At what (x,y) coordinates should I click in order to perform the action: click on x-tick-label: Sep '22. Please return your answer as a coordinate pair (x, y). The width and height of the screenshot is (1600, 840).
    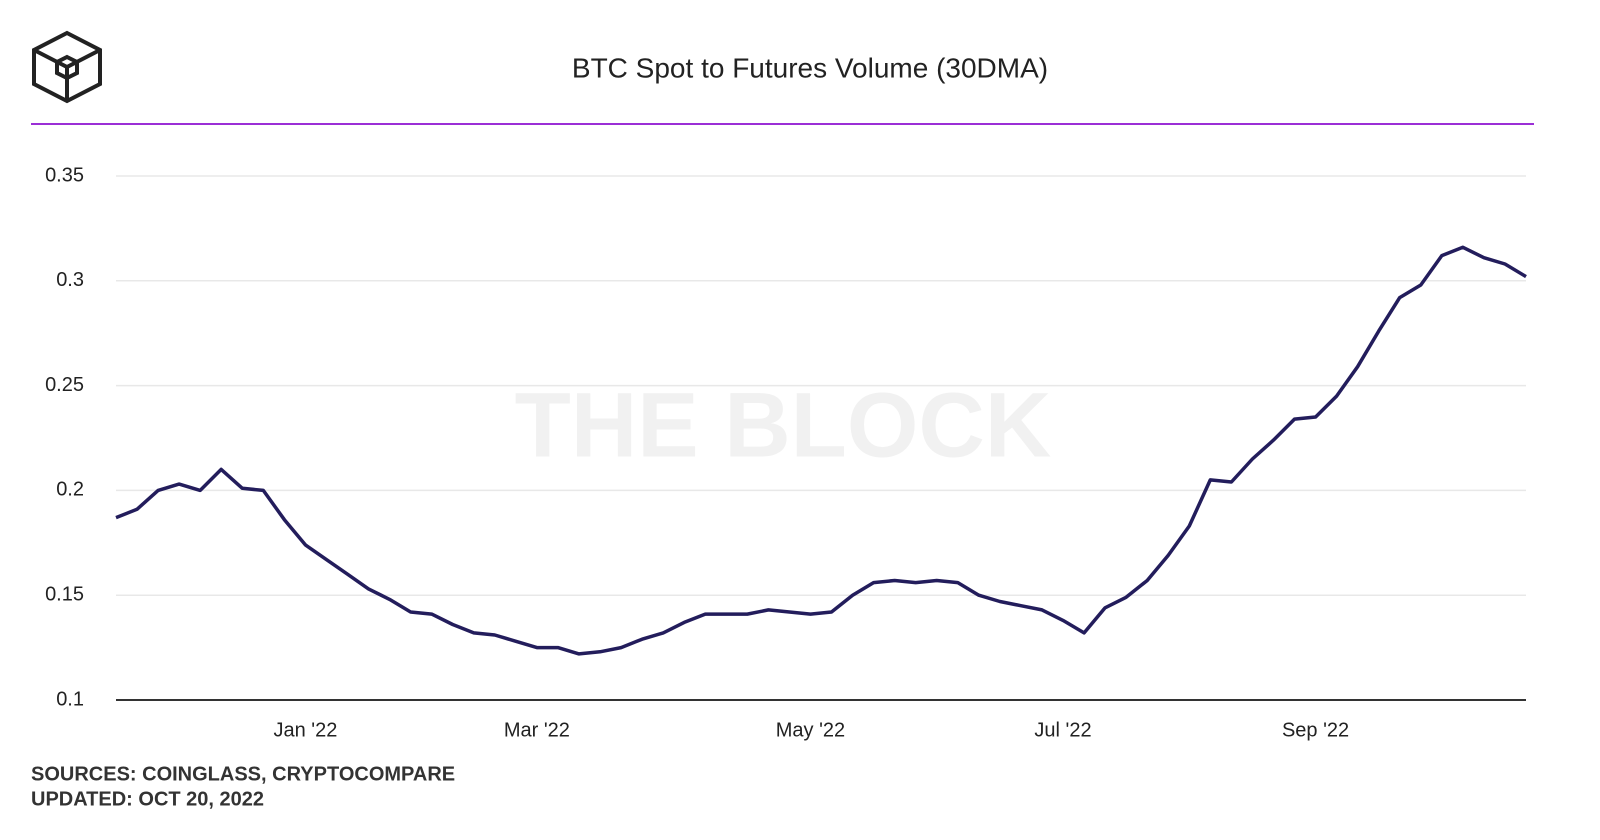
    Looking at the image, I should click on (1315, 730).